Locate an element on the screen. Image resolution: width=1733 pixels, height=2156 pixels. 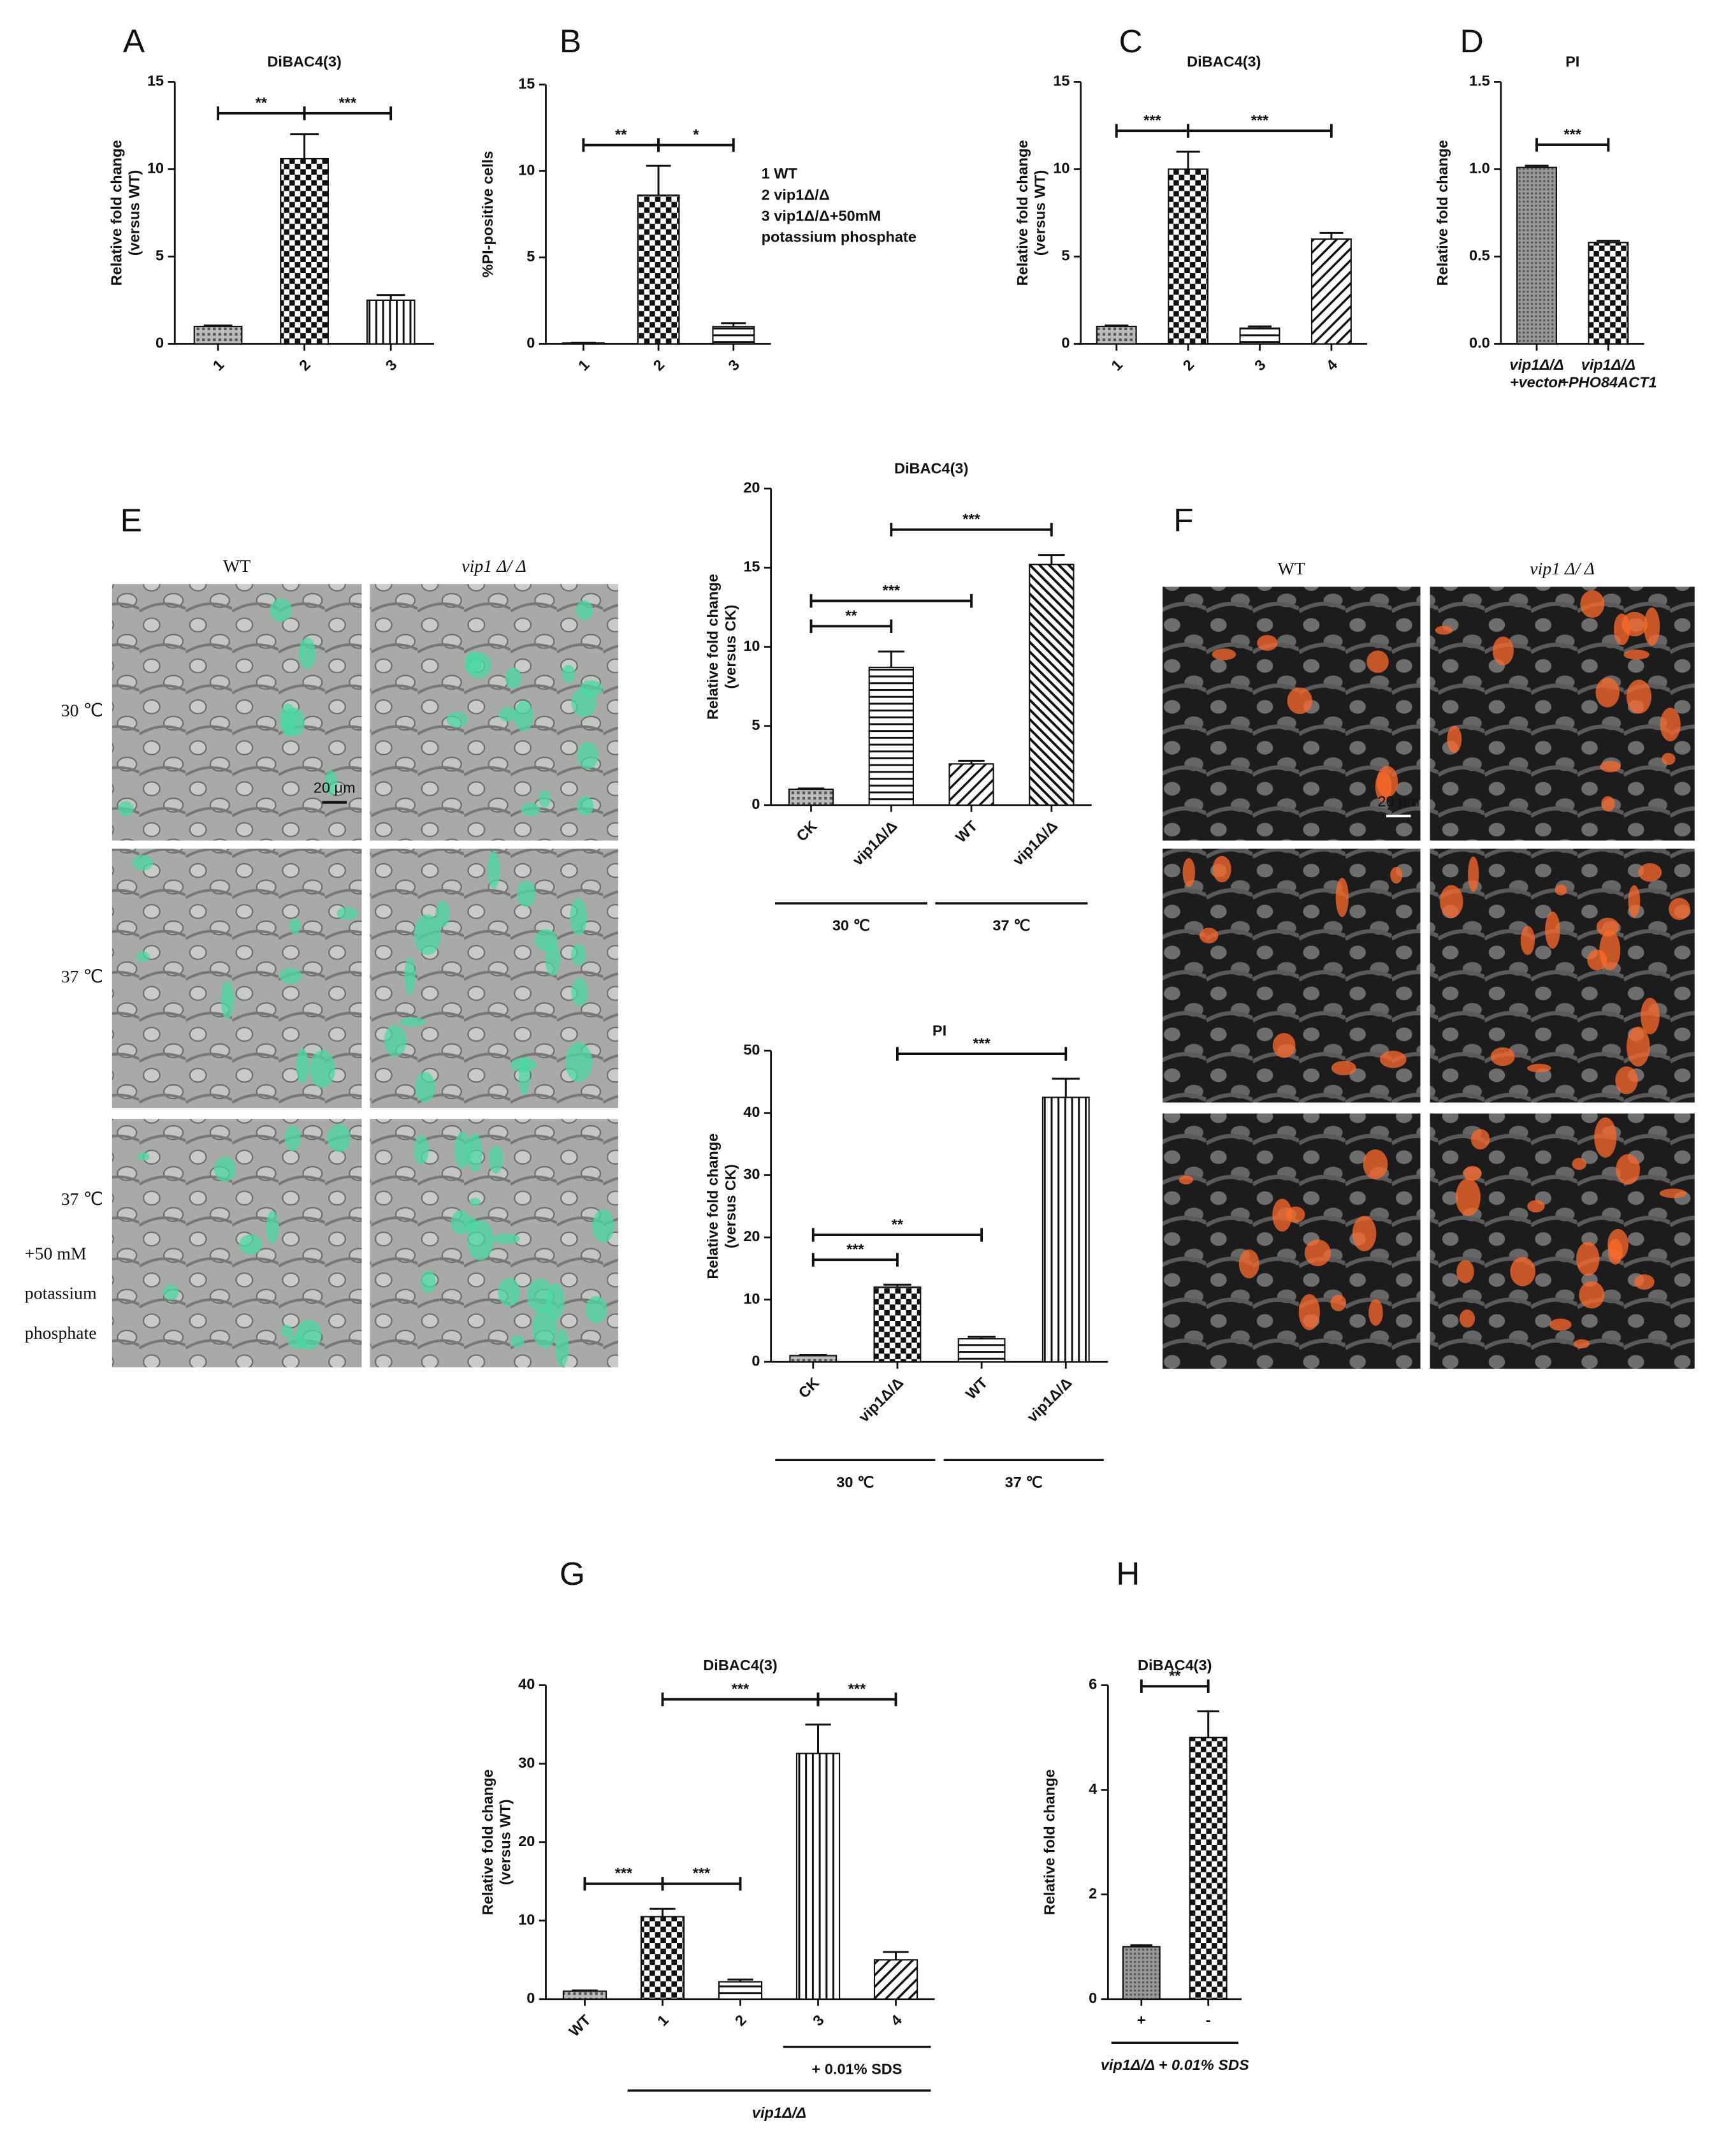
x-tick-label: CK is located at coordinates (808, 1388).